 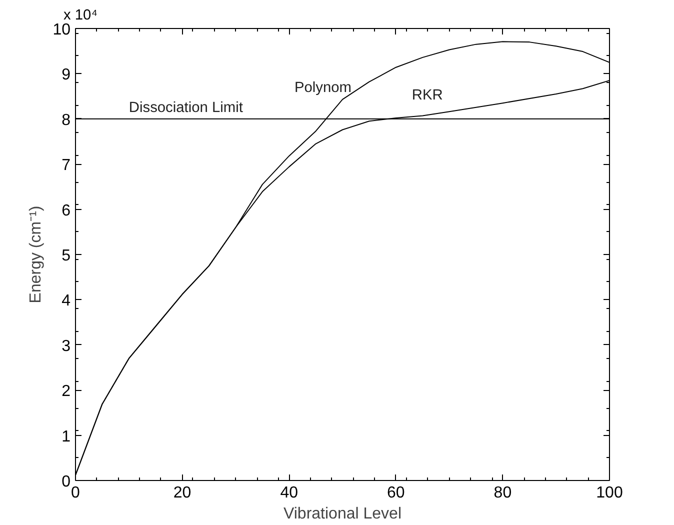 I want to click on y-tick-label: 8, so click(x=66, y=120).